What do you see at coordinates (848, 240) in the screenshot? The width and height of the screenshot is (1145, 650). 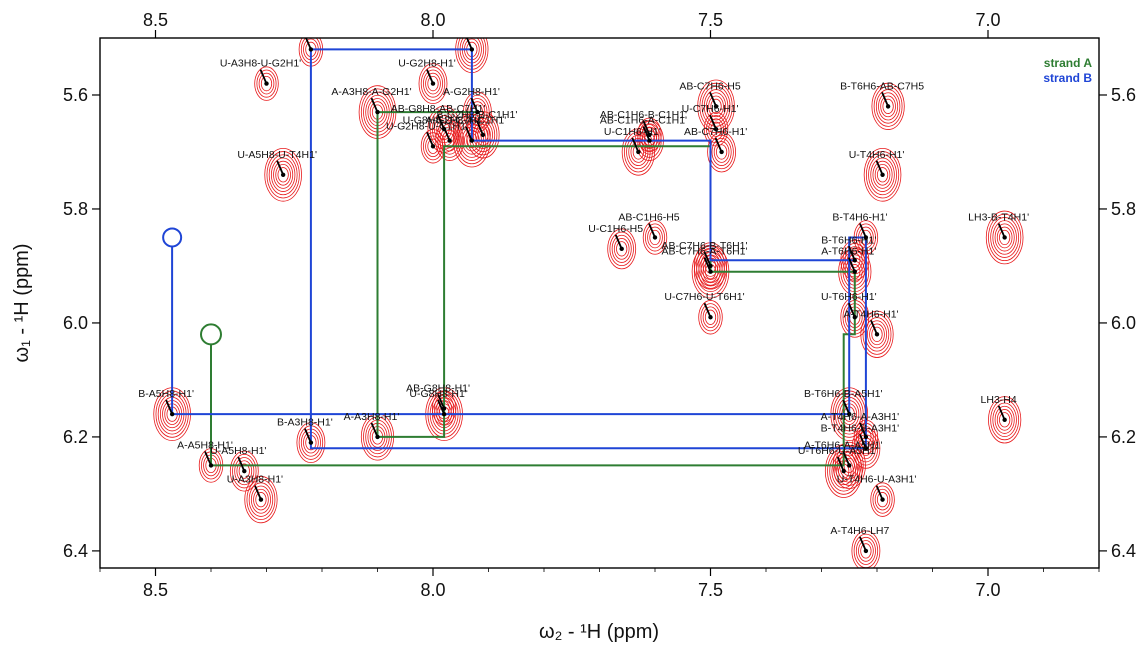 I see `peak-label: B-T6H6-H1'` at bounding box center [848, 240].